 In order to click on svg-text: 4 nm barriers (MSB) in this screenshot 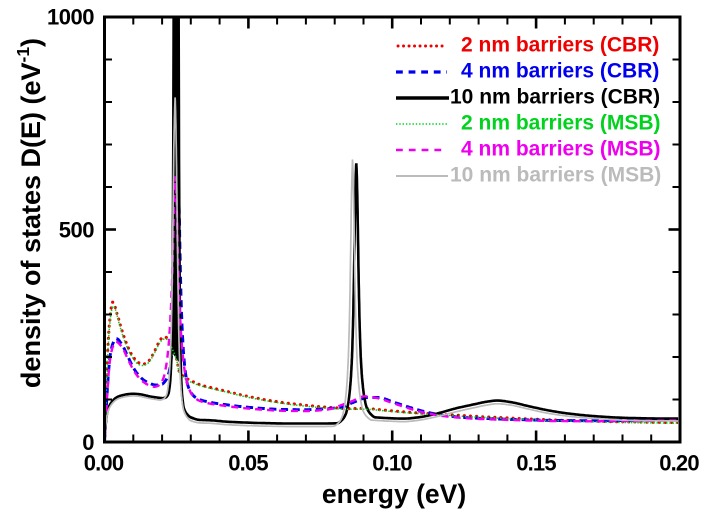, I will do `click(561, 149)`.